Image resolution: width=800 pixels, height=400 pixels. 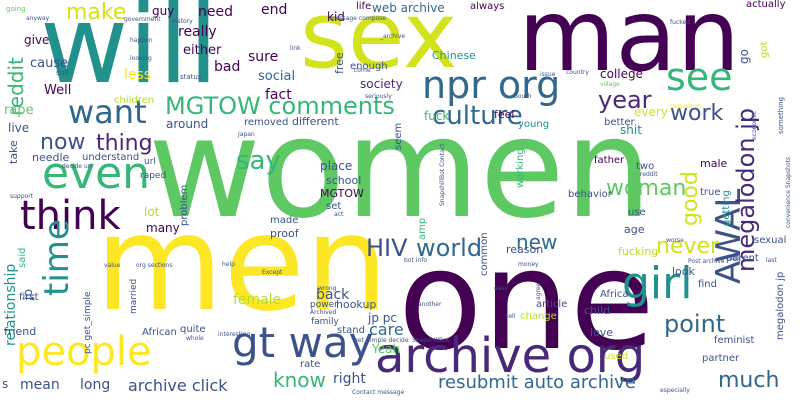 What do you see at coordinates (491, 85) in the screenshot?
I see `word: npr org` at bounding box center [491, 85].